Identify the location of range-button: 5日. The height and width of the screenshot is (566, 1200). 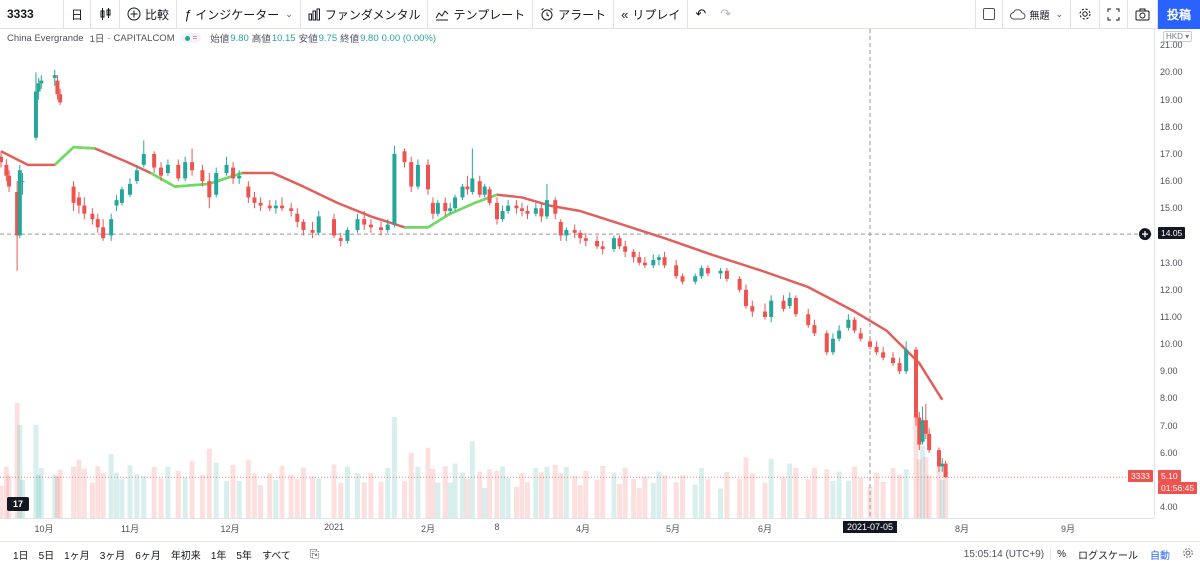
(46, 556).